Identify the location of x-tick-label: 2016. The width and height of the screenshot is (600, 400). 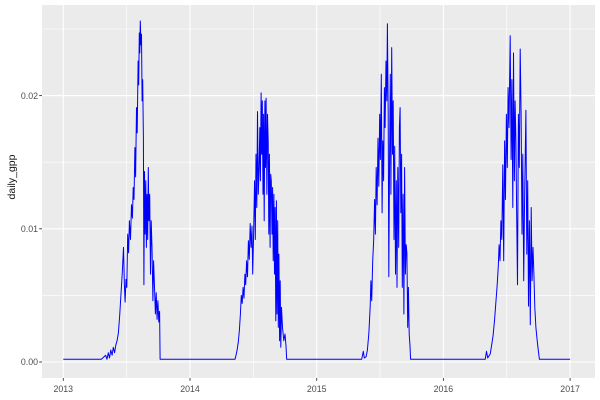
(444, 389).